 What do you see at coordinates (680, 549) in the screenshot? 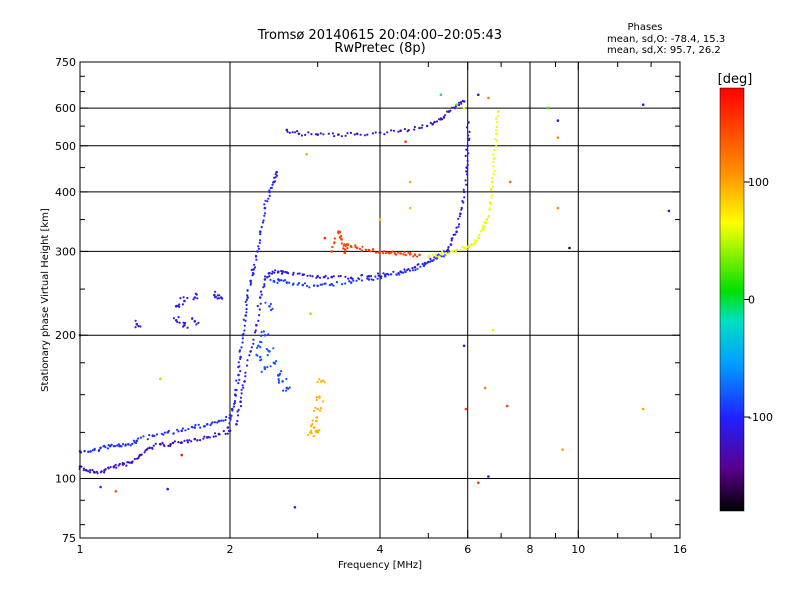
I see `x-tick-label: 16` at bounding box center [680, 549].